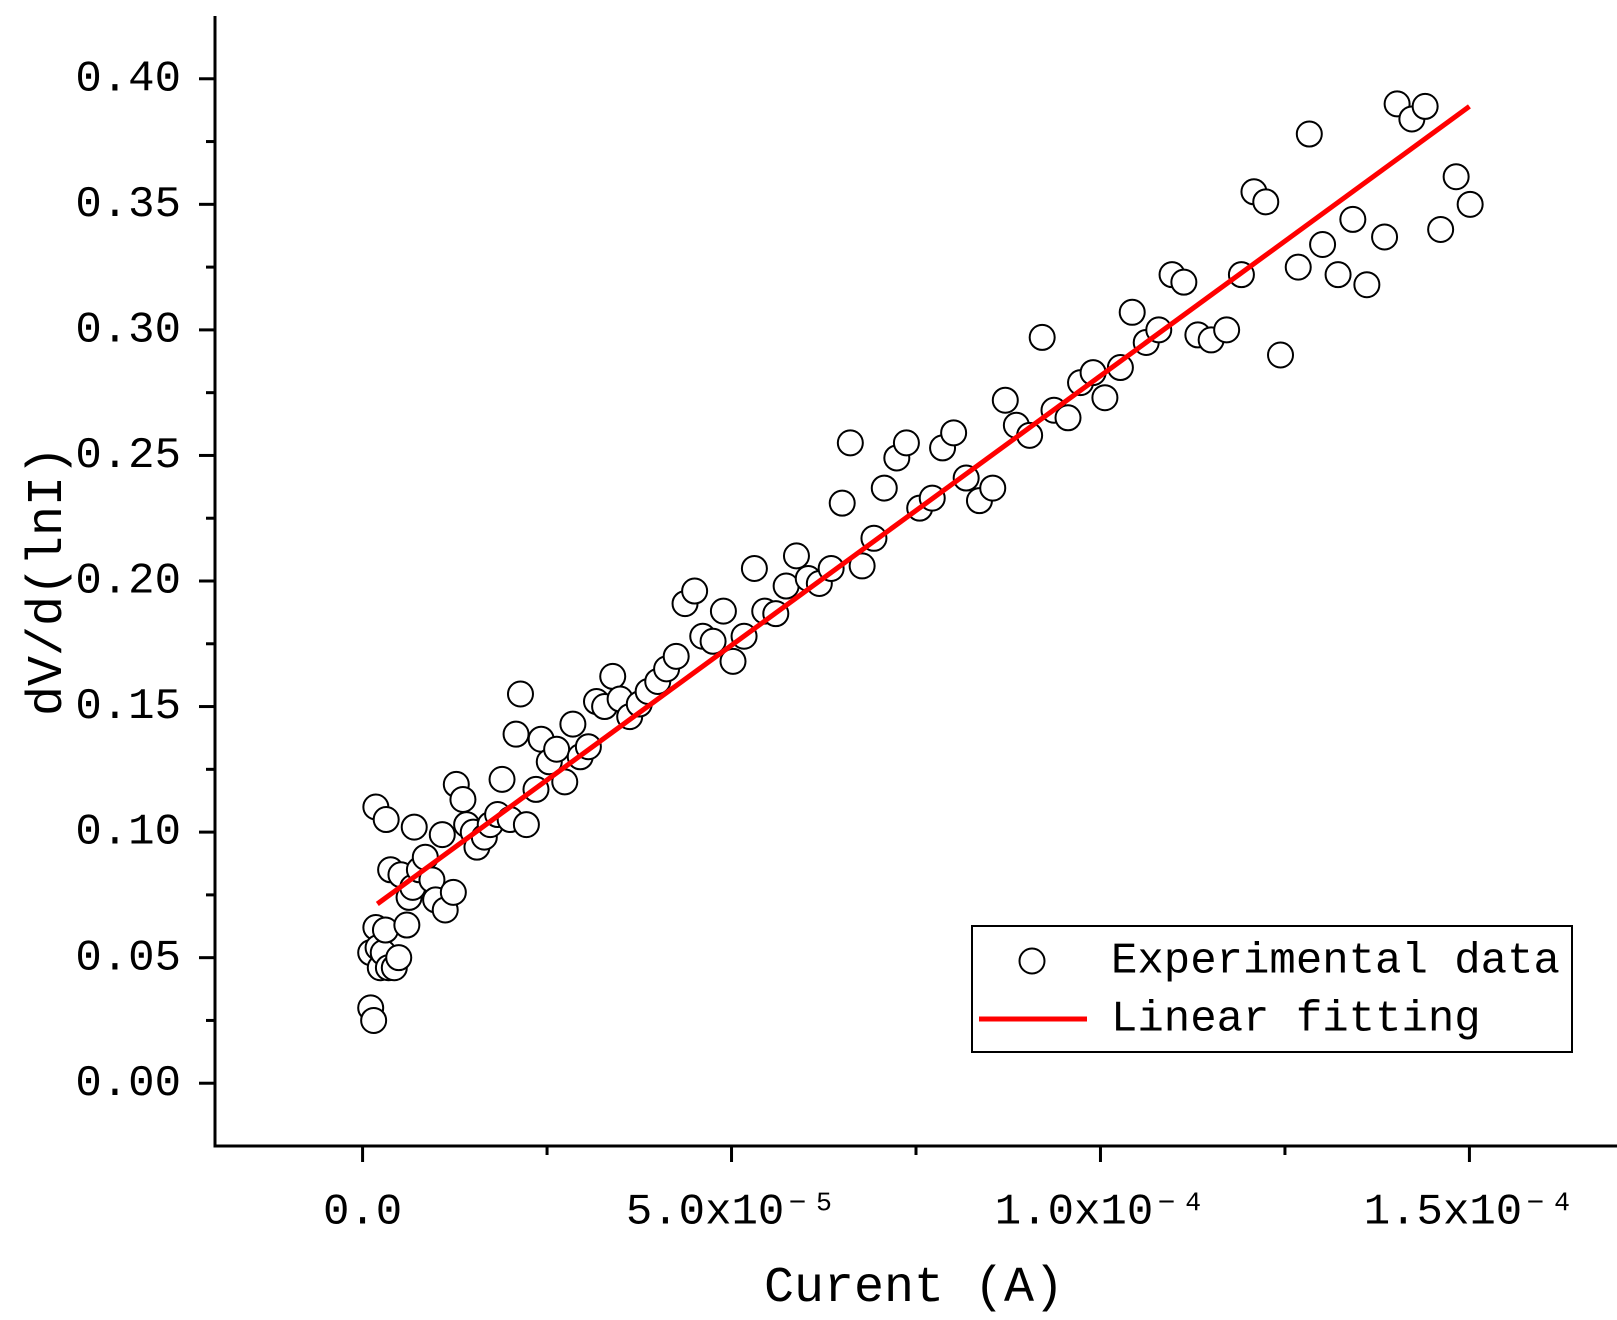 The image size is (1617, 1320). What do you see at coordinates (128, 833) in the screenshot?
I see `y-tick-label: 0.10` at bounding box center [128, 833].